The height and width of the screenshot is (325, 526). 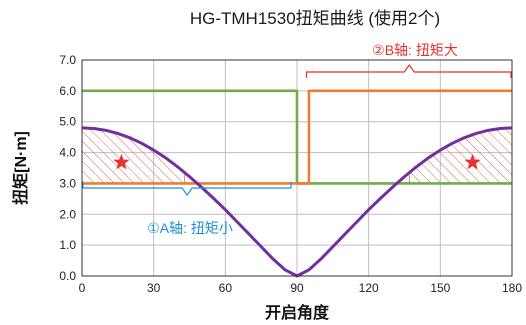 I want to click on x-axis-label: 开启角度, so click(x=297, y=312).